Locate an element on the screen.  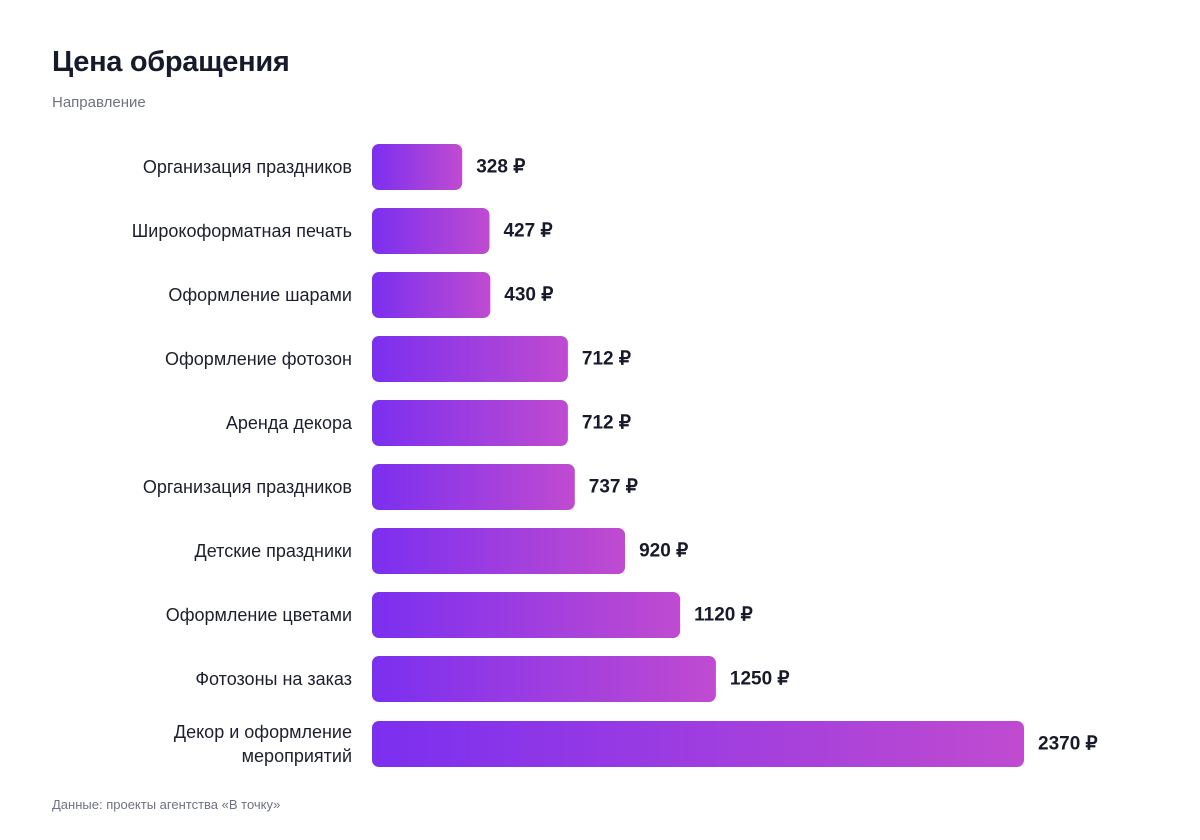
category-label: Аренда декора is located at coordinates (289, 423).